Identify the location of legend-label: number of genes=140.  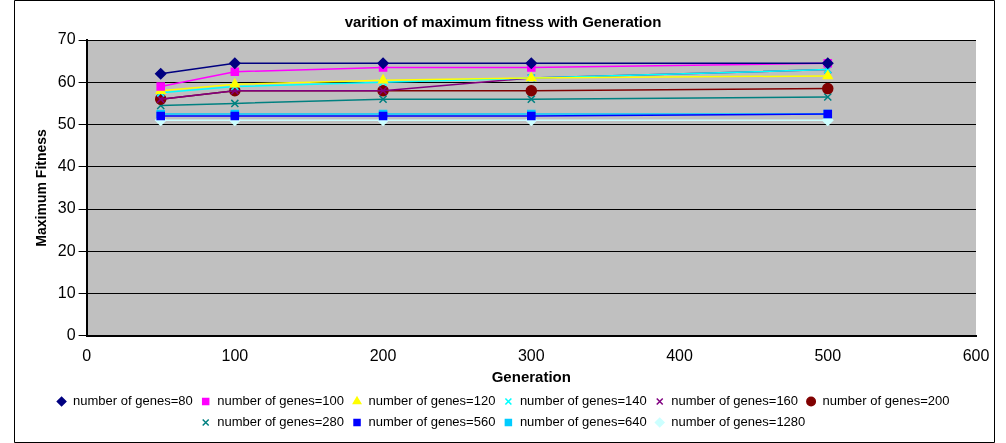
(583, 401).